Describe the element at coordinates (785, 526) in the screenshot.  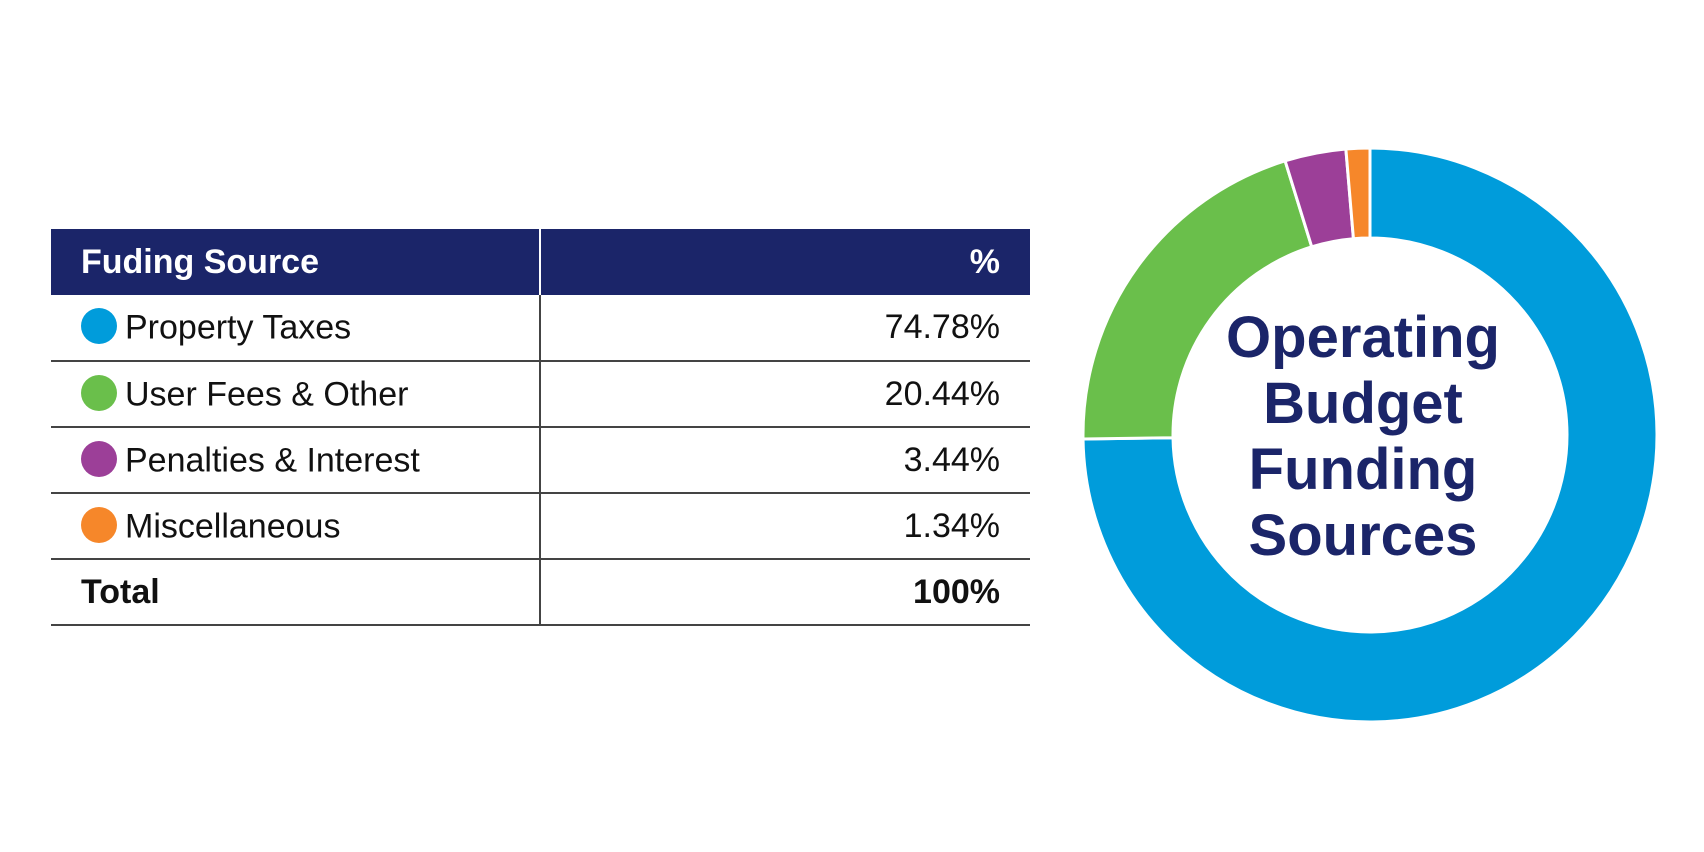
I see `percent-cell: 1.34%` at that location.